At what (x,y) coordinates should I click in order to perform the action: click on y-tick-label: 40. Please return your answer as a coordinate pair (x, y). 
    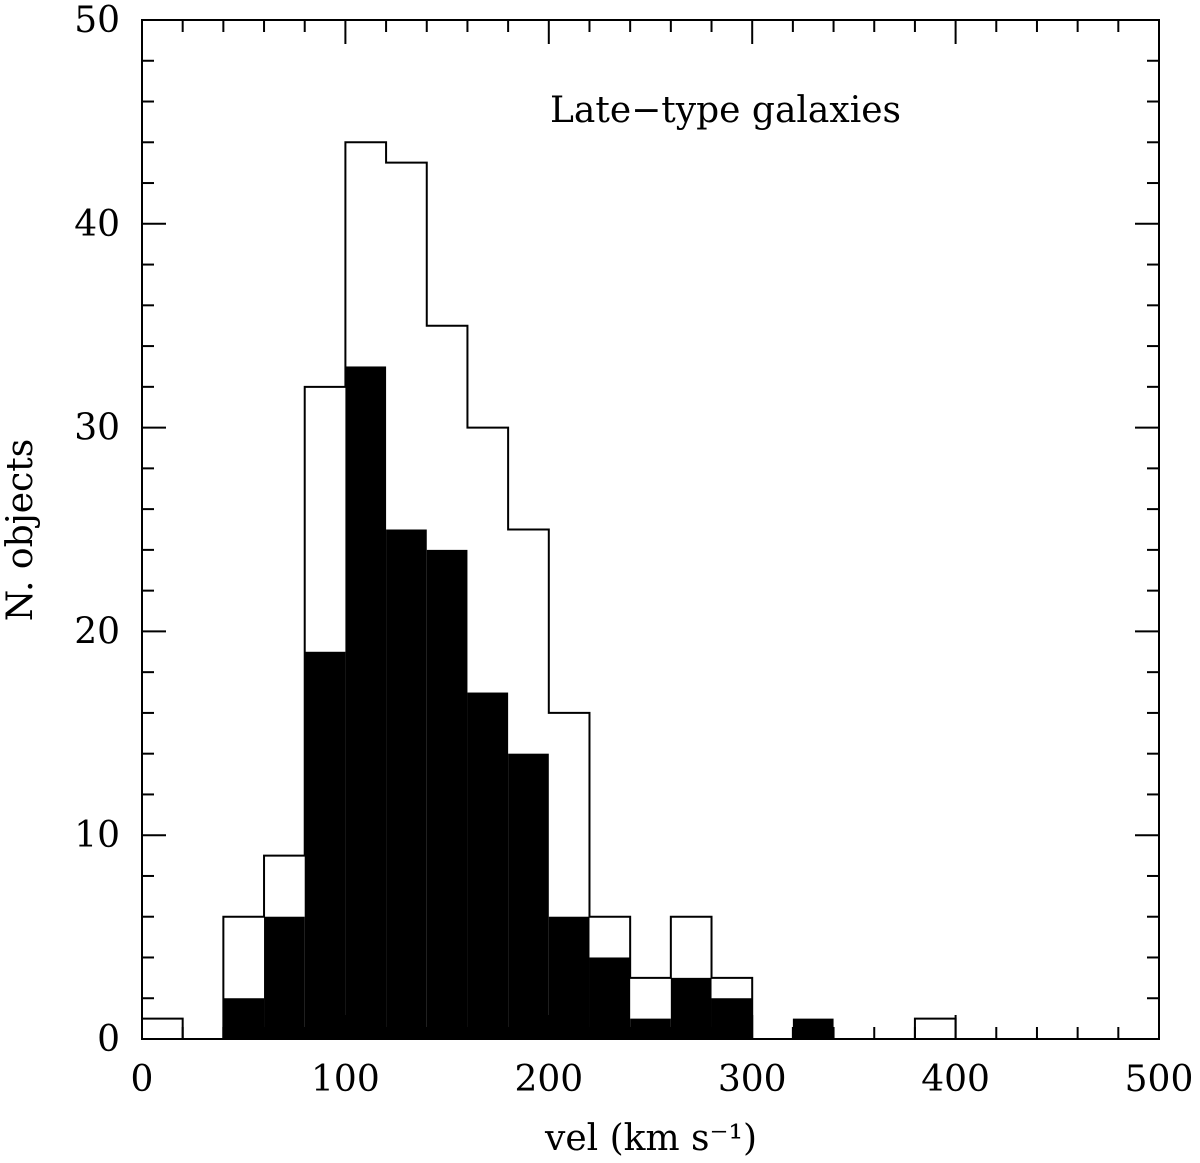
    Looking at the image, I should click on (97, 224).